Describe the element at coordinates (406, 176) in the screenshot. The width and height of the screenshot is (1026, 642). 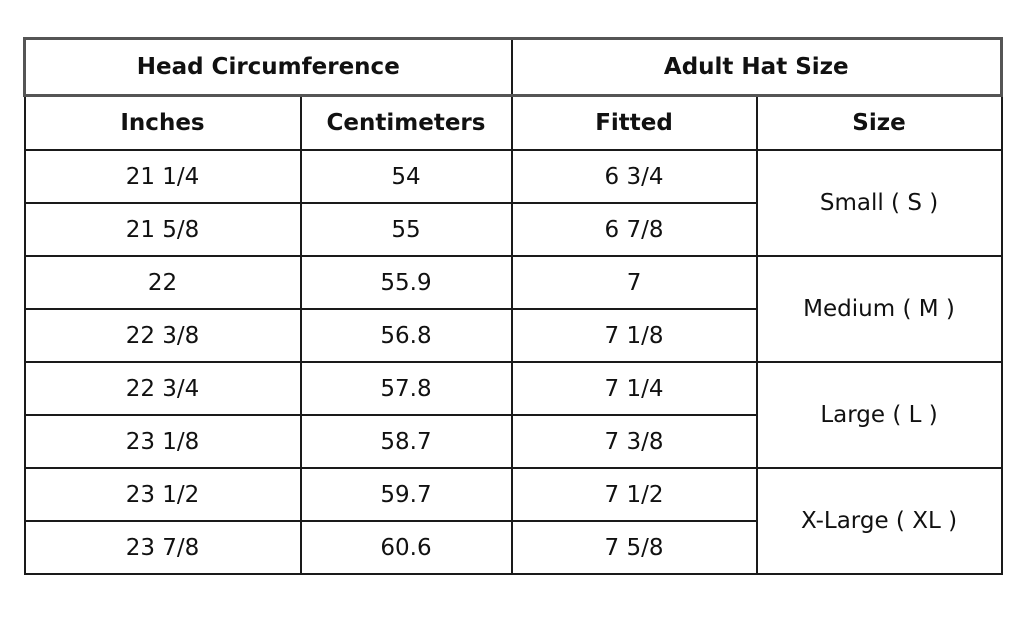
I see `centimeters-cell: 54` at that location.